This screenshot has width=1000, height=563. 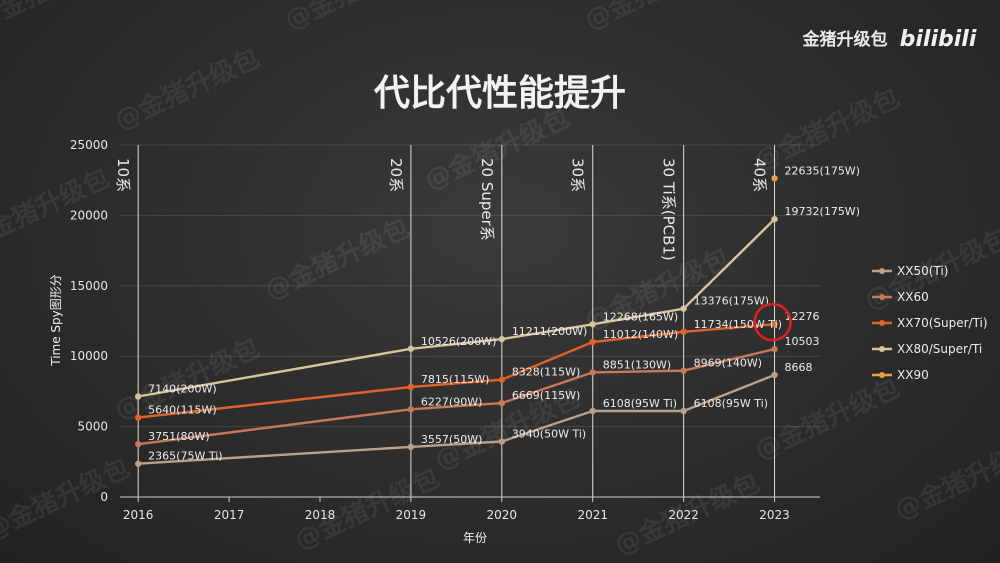 What do you see at coordinates (913, 297) in the screenshot?
I see `legend-entry: XX60` at bounding box center [913, 297].